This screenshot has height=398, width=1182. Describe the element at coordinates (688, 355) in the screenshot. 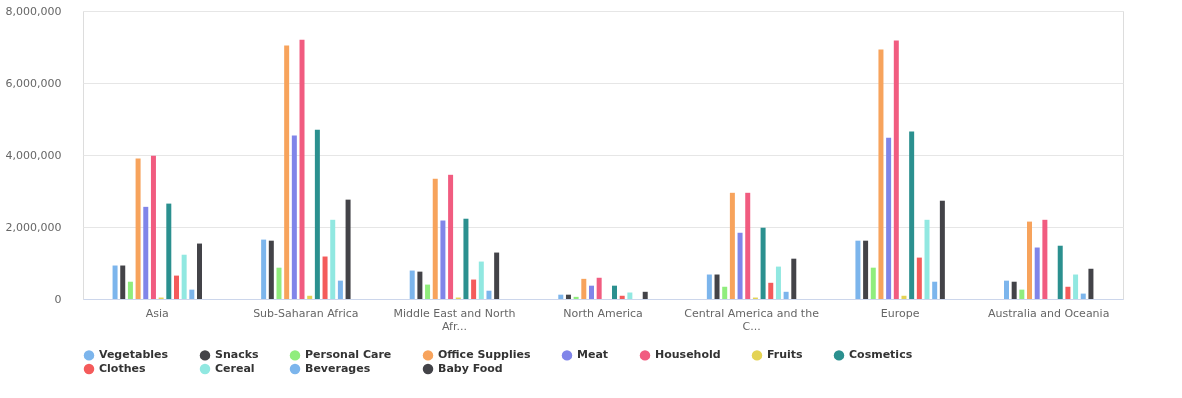

I see `legend-label: Household` at that location.